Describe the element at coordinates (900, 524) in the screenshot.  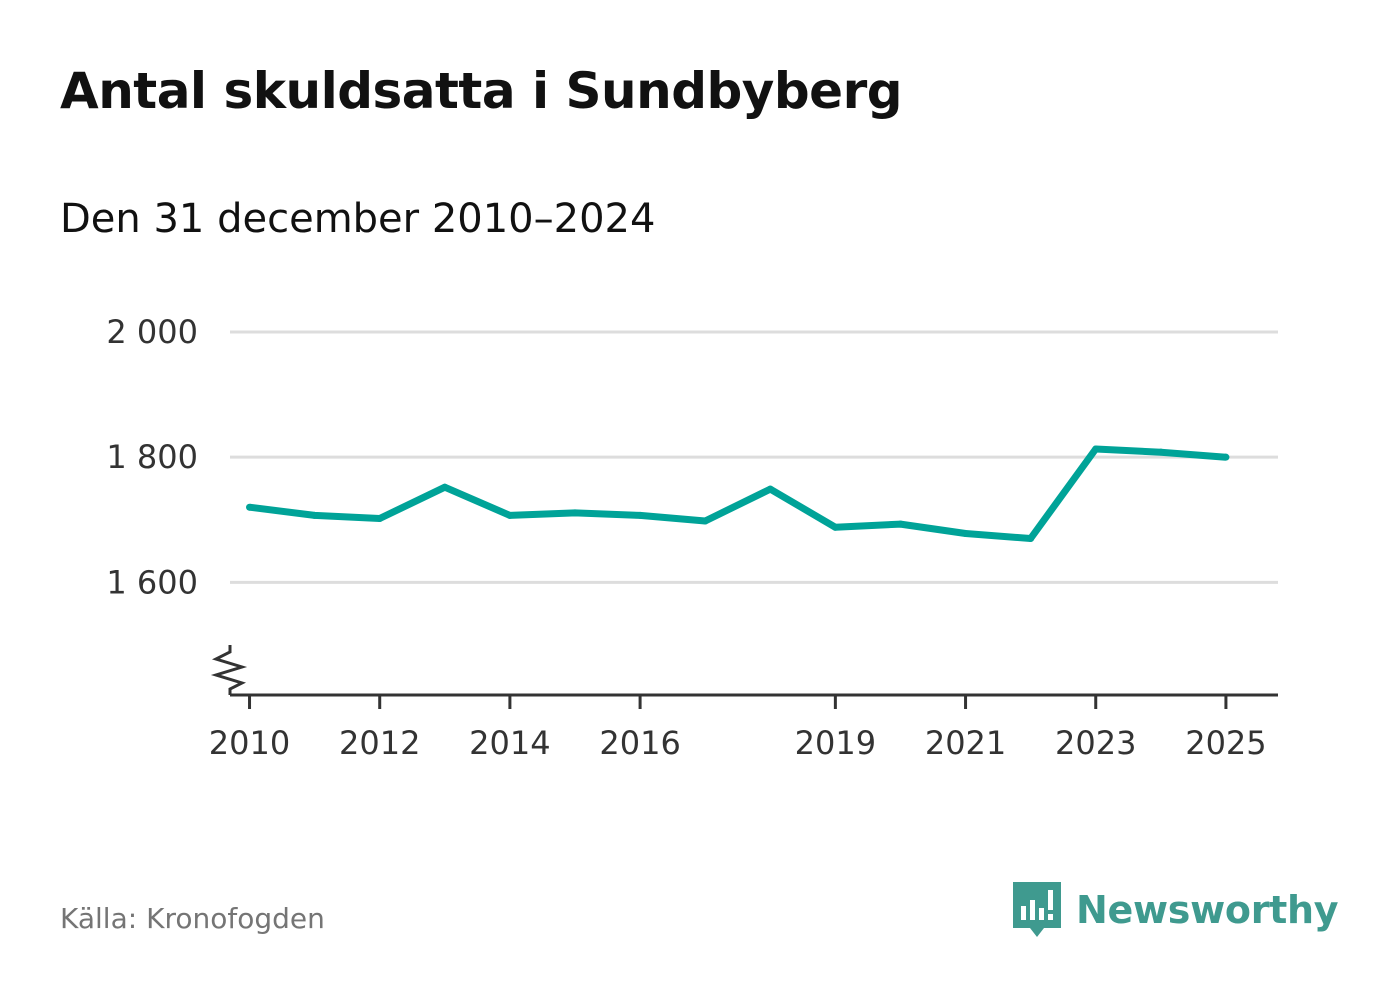
I see `data-point-2020` at that location.